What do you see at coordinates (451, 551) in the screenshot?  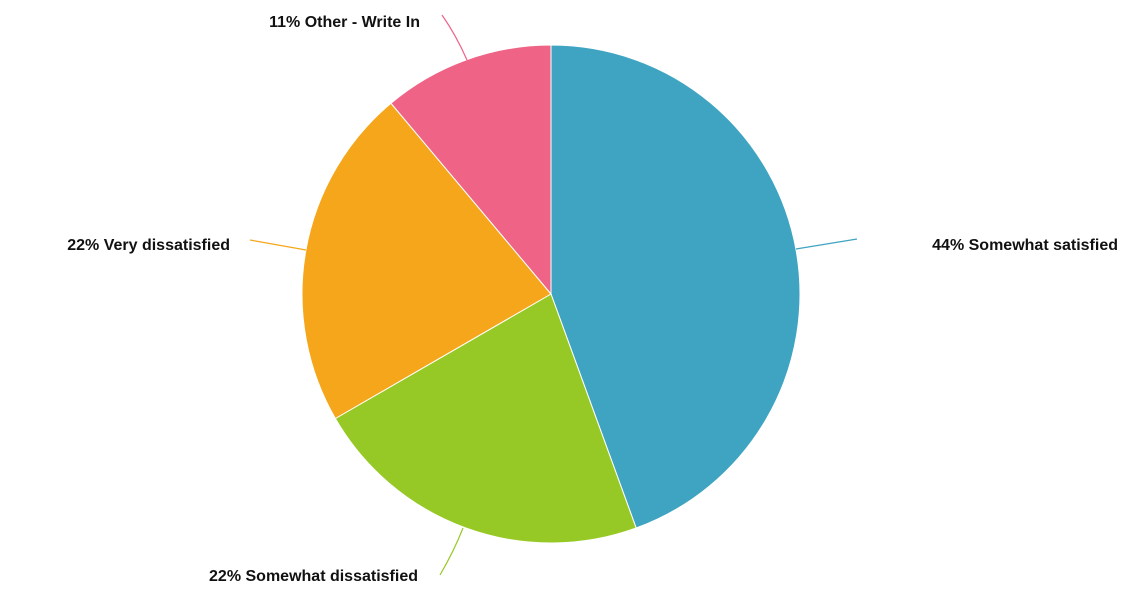 I see `leader-line-somewhat-dissatisfied` at bounding box center [451, 551].